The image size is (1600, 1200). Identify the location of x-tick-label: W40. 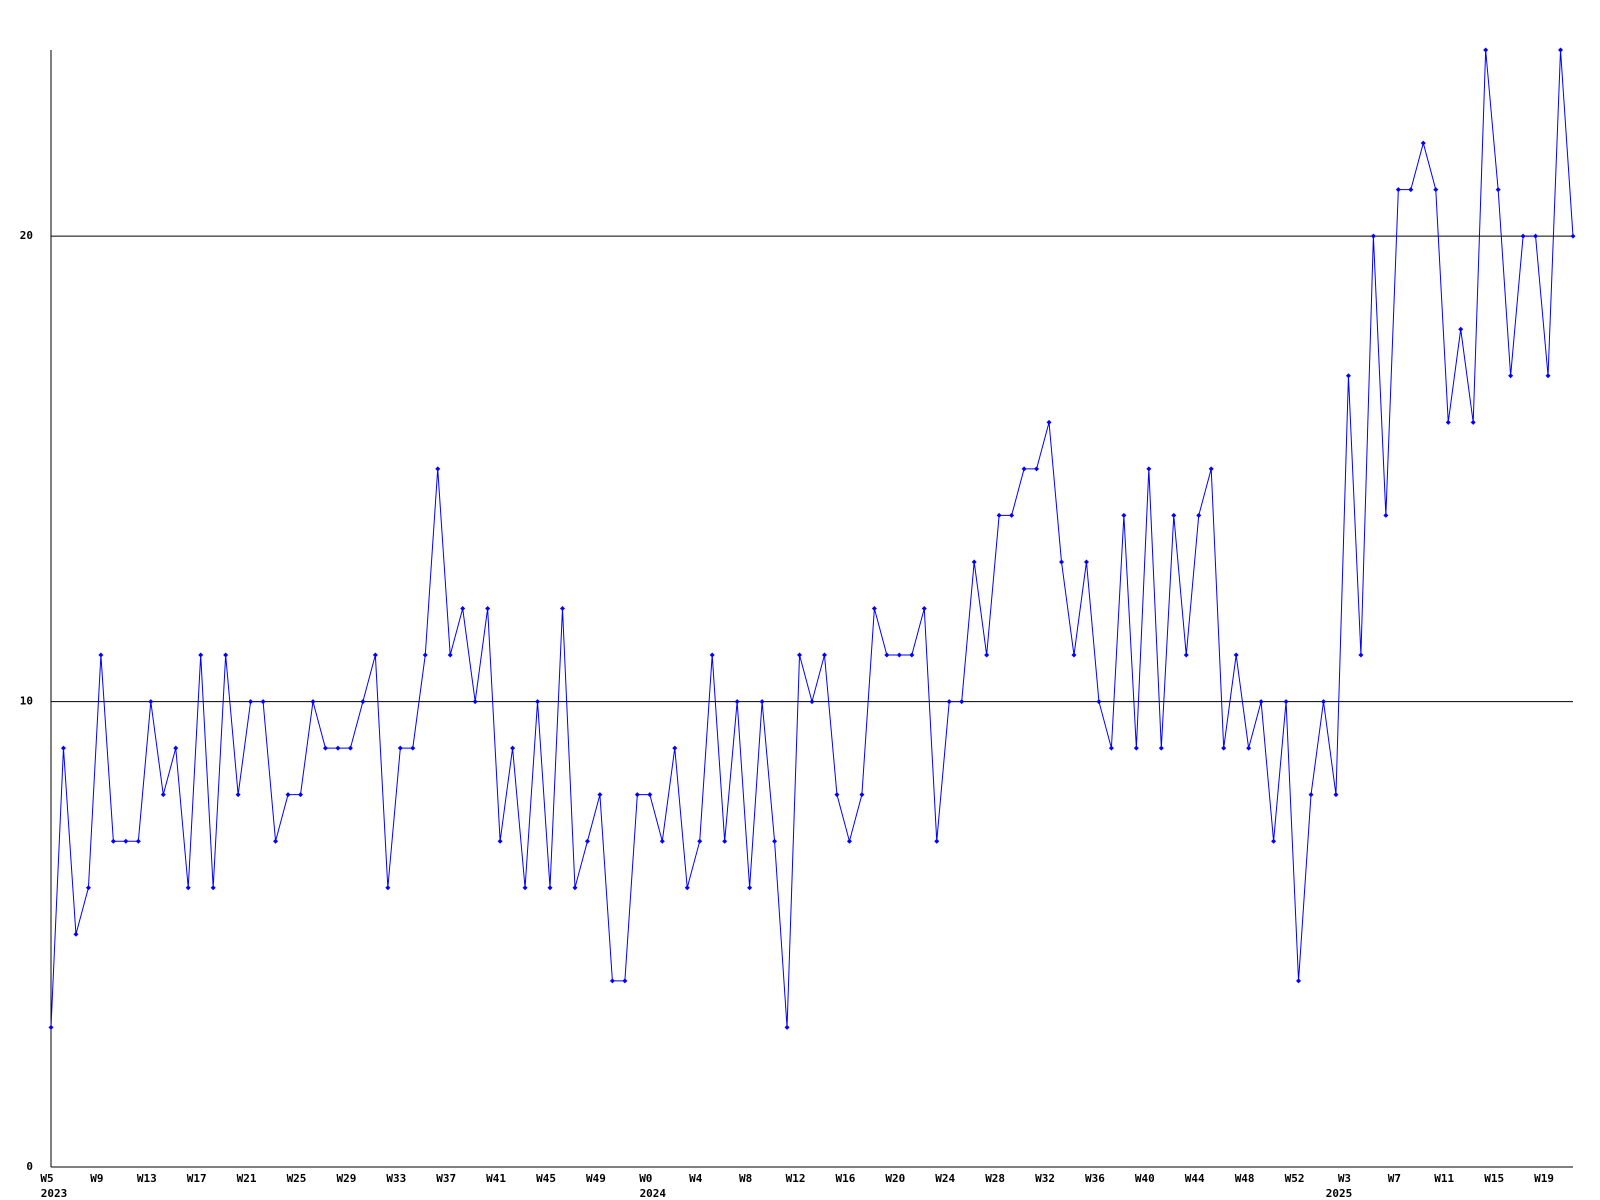
(1145, 1178).